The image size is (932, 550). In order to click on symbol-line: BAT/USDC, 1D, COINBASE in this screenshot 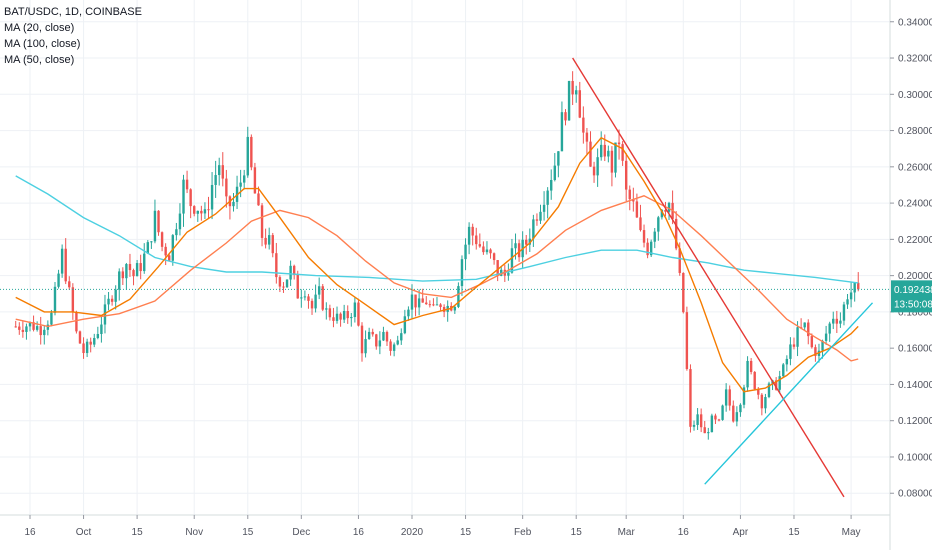, I will do `click(73, 12)`.